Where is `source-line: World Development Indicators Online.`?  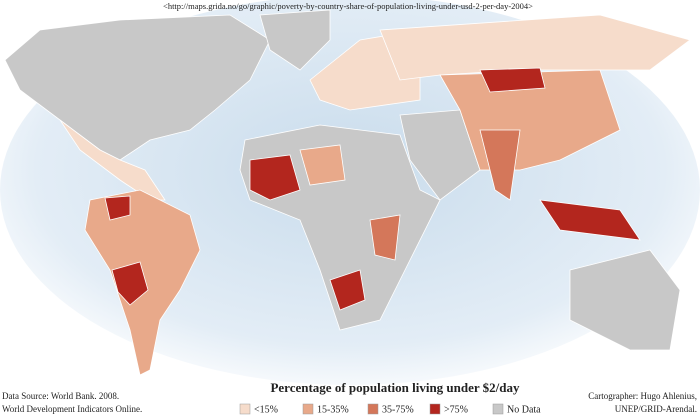
source-line: World Development Indicators Online. is located at coordinates (72, 409).